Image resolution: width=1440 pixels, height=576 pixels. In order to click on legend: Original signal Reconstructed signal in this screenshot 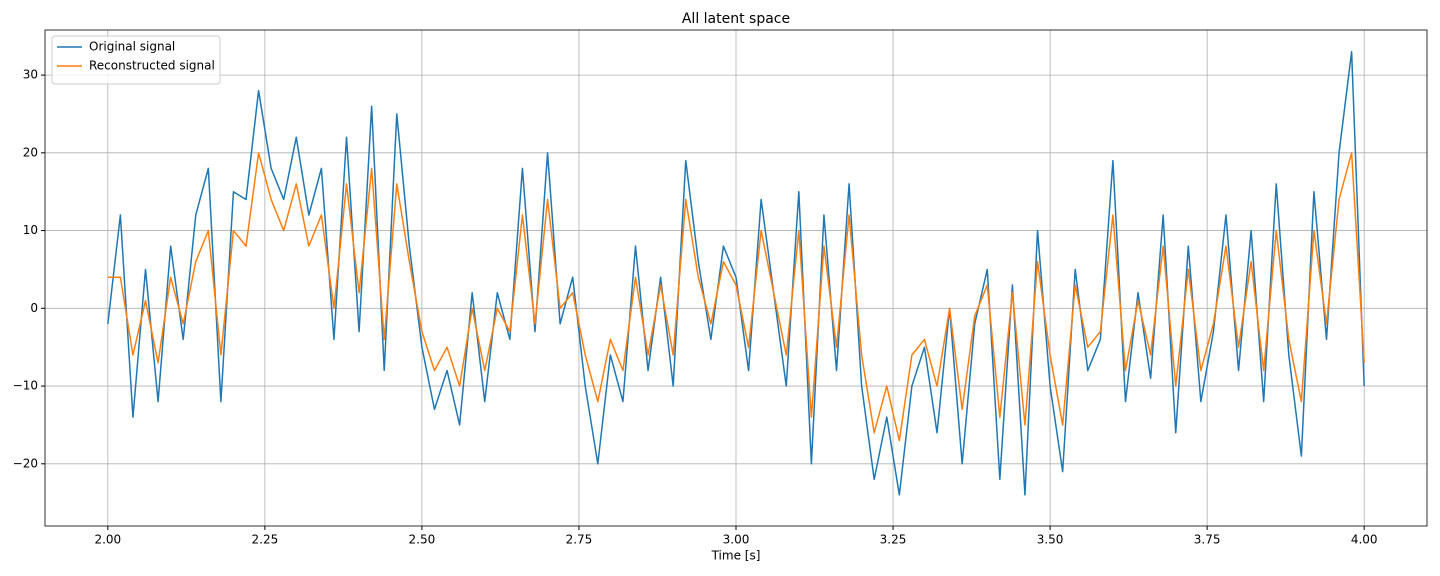, I will do `click(136, 60)`.